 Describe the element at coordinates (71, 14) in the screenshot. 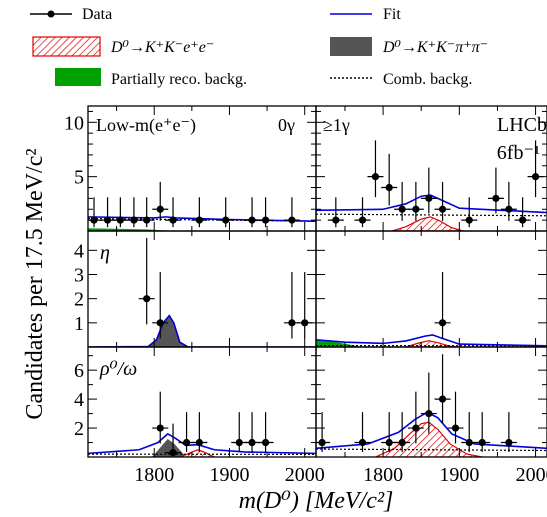

I see `legend-data-entry: Data` at that location.